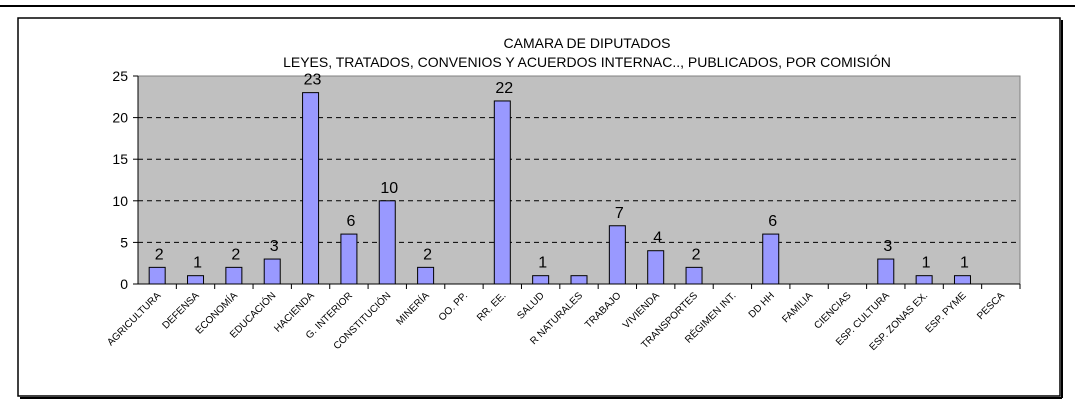  Describe the element at coordinates (619, 213) in the screenshot. I see `data-label: 7` at that location.